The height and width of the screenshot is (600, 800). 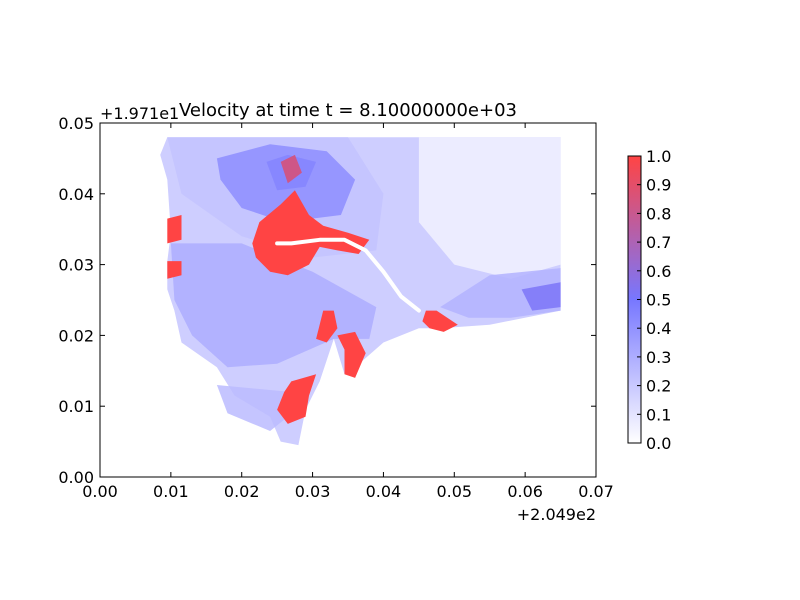 What do you see at coordinates (76, 265) in the screenshot?
I see `y-tick-label: 0.03` at bounding box center [76, 265].